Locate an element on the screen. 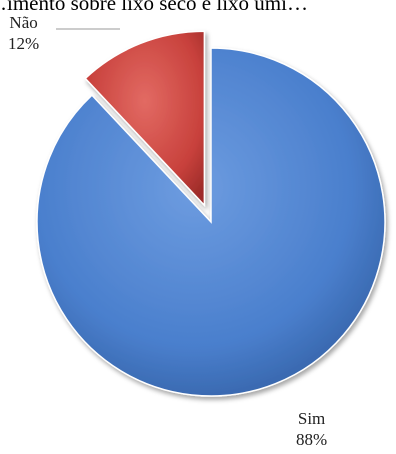 Image resolution: width=396 pixels, height=454 pixels. data-label-sim: Sim 88% is located at coordinates (311, 429).